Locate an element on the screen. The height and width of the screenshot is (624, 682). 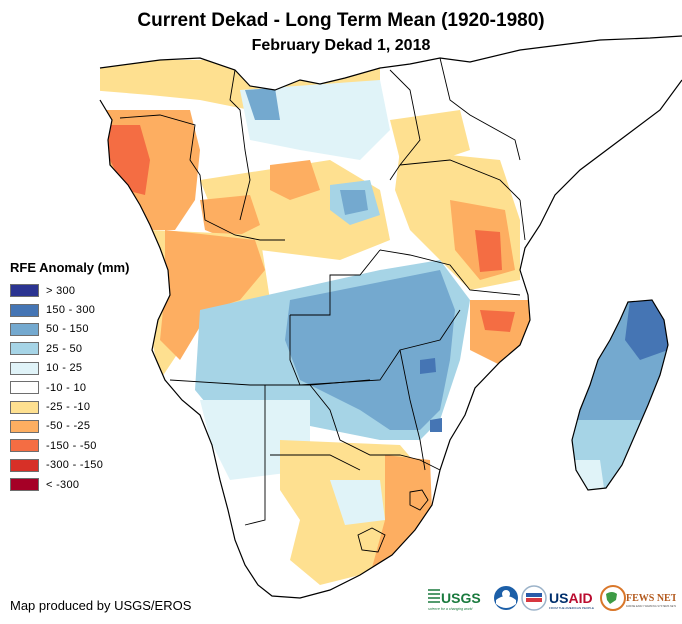
legend-label: 150 - 300 is located at coordinates (71, 310).